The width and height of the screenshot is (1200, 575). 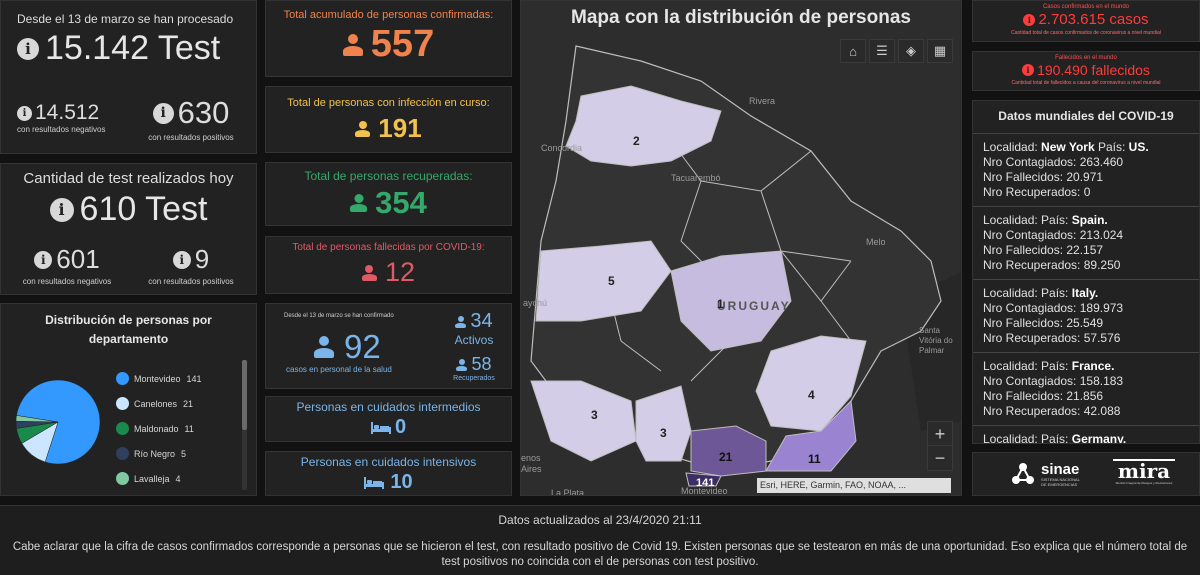 I want to click on place-label-concordia: Concordia, so click(x=562, y=148).